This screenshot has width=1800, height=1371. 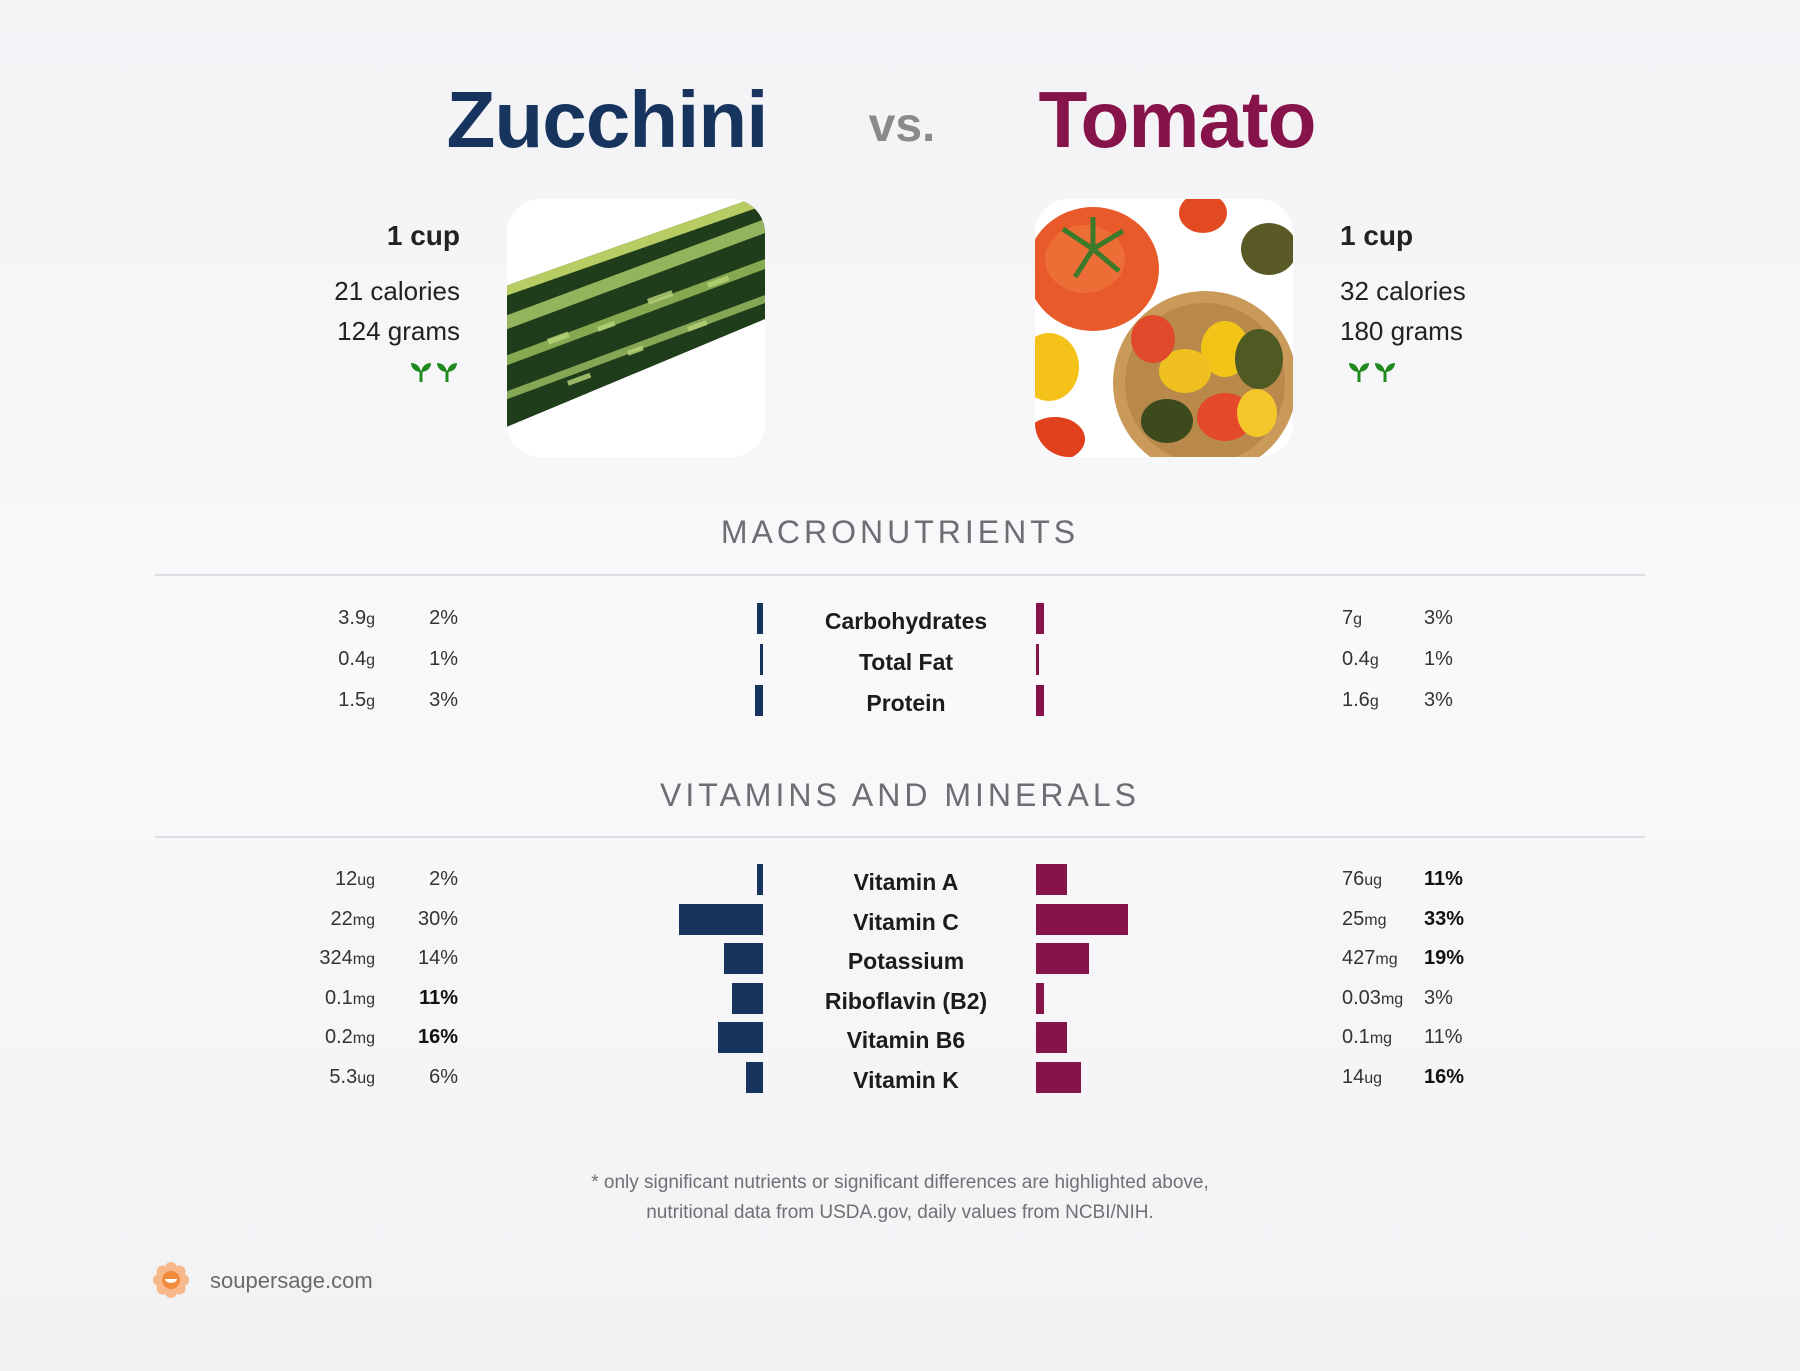 I want to click on right-serving: 1 cup, so click(x=1377, y=235).